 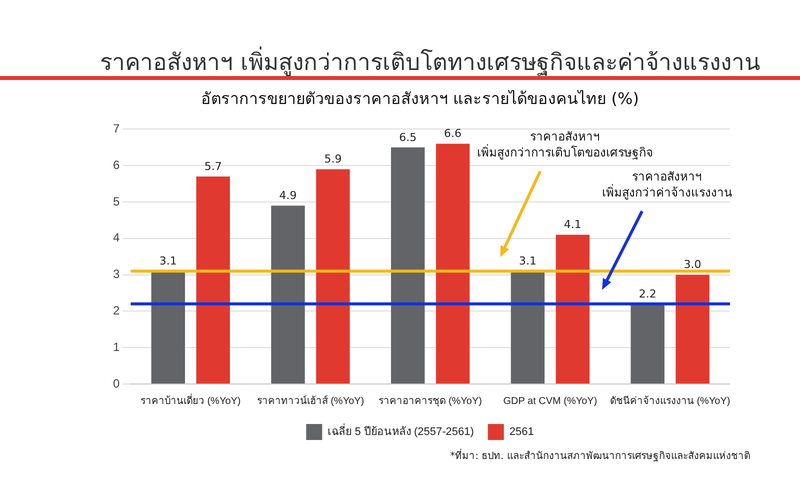 I want to click on legend-label: 2561, so click(x=521, y=432).